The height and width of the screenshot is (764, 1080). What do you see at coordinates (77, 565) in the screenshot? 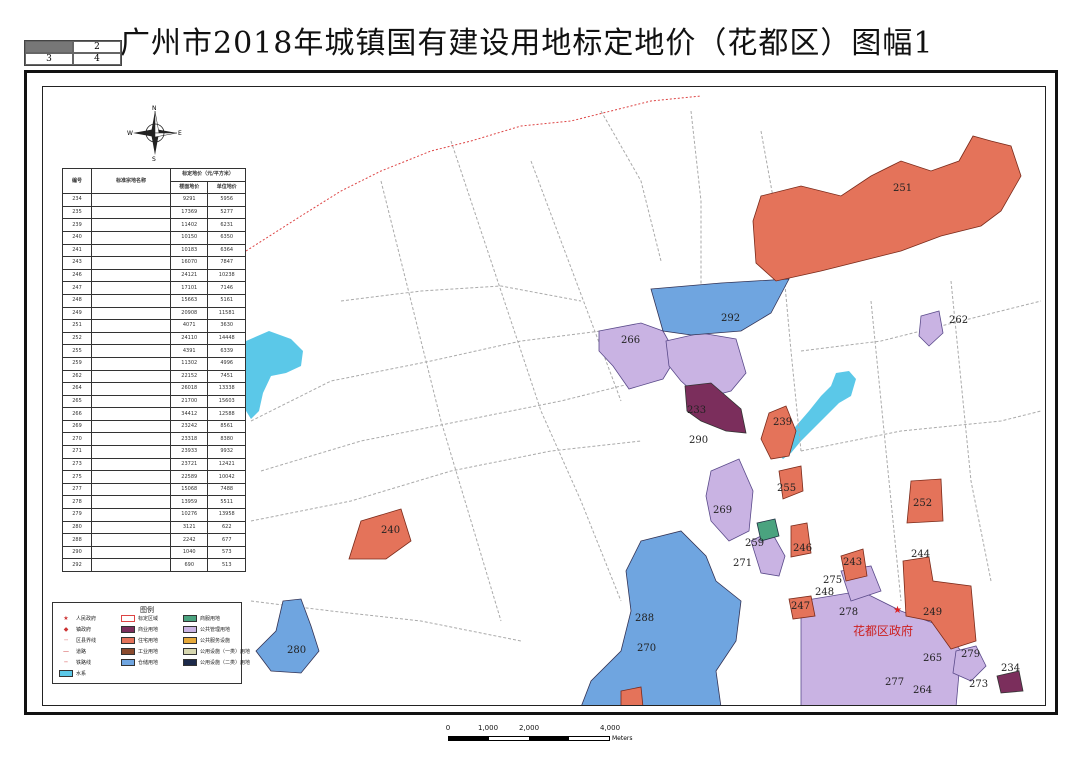
I see `row-no: 292` at bounding box center [77, 565].